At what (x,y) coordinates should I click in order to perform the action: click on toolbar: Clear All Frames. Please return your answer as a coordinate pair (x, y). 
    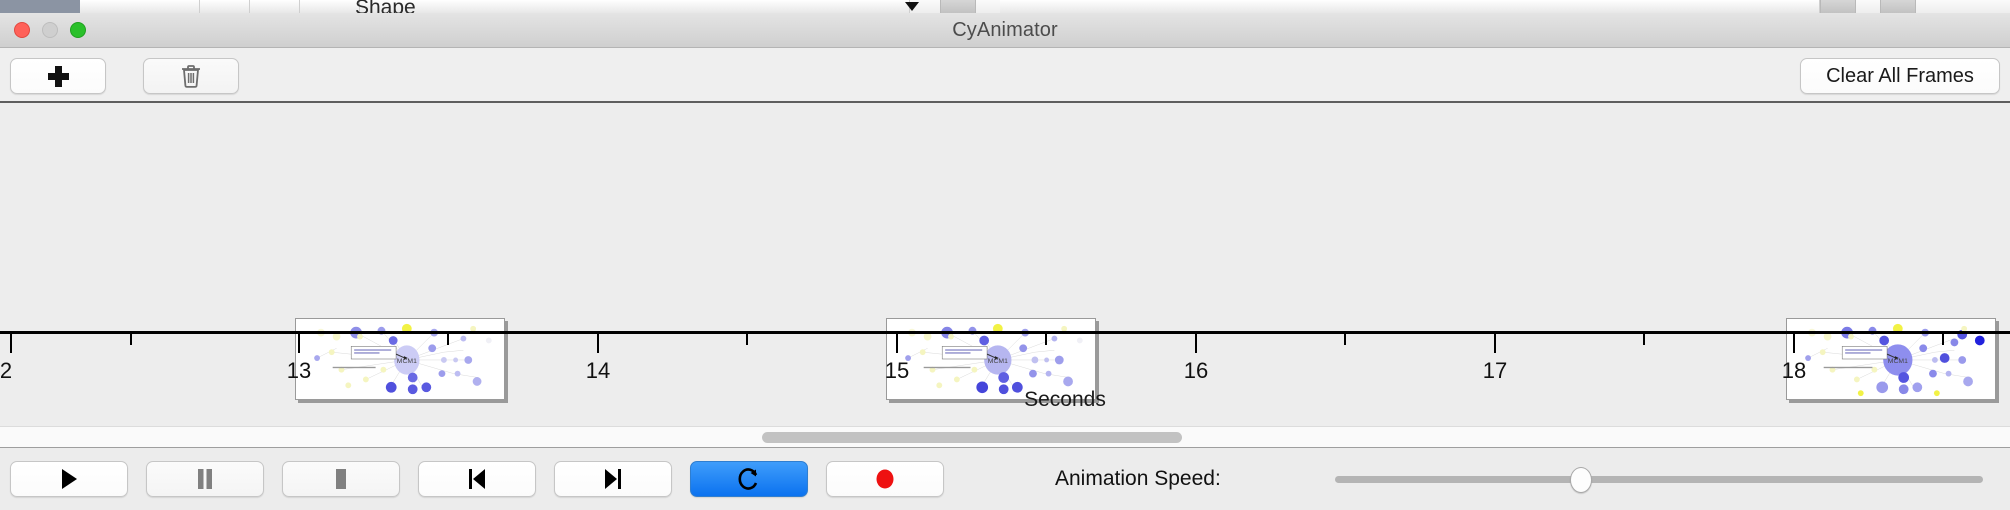
    Looking at the image, I should click on (1005, 75).